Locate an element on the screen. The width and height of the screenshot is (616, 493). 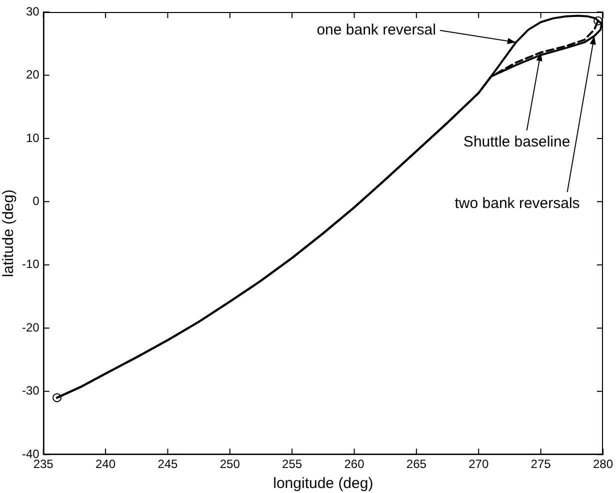
y-tick-label: 10 is located at coordinates (33, 137).